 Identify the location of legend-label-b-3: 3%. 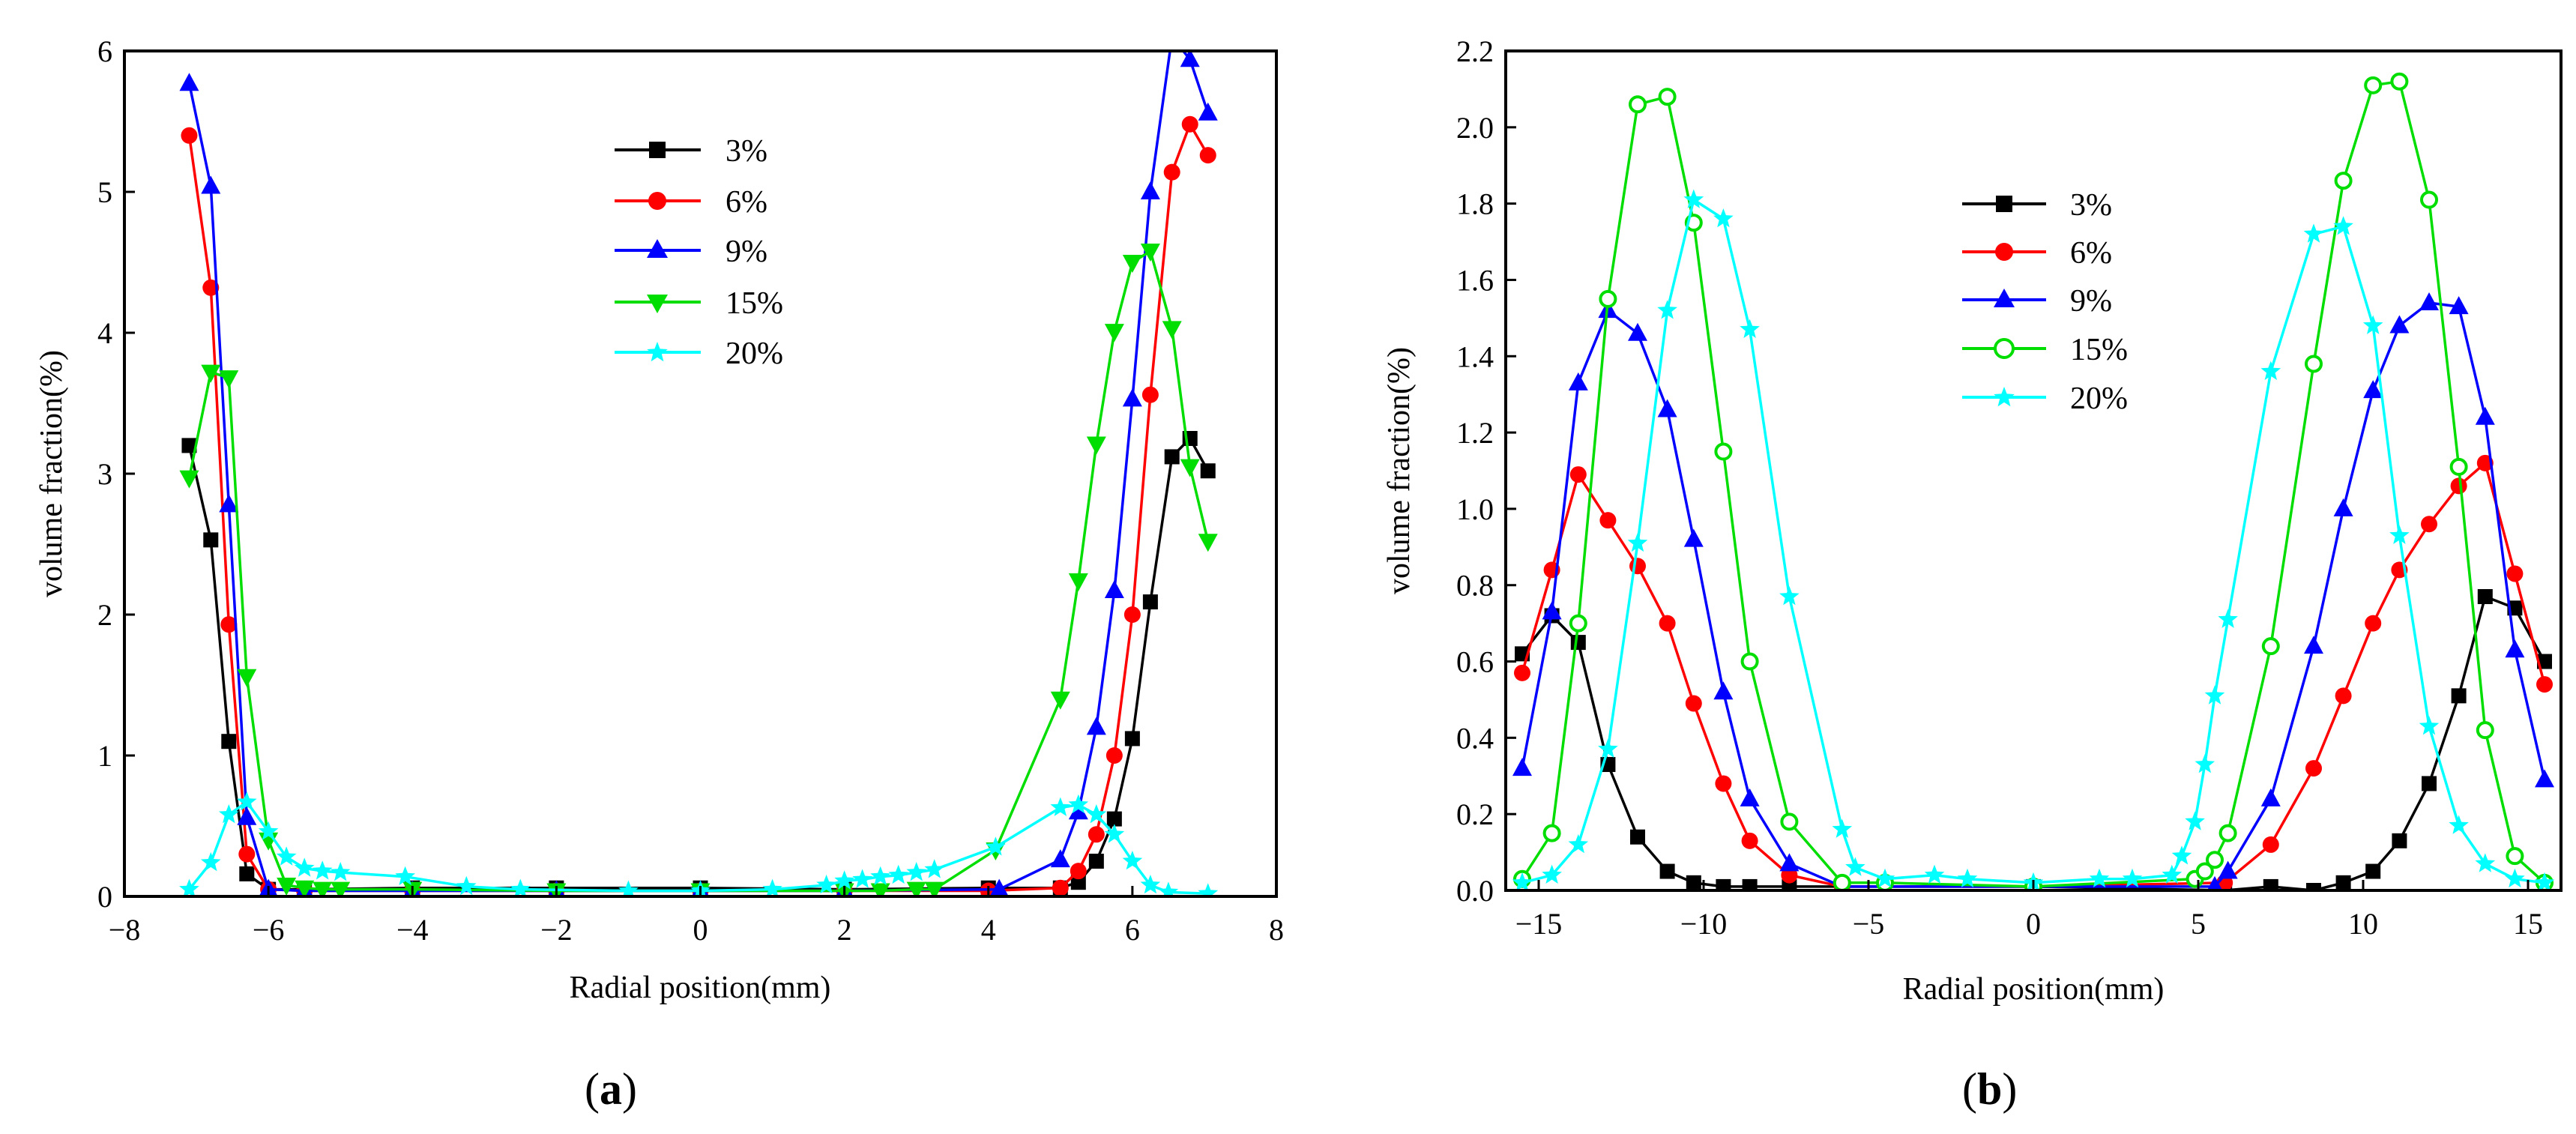
(2091, 205).